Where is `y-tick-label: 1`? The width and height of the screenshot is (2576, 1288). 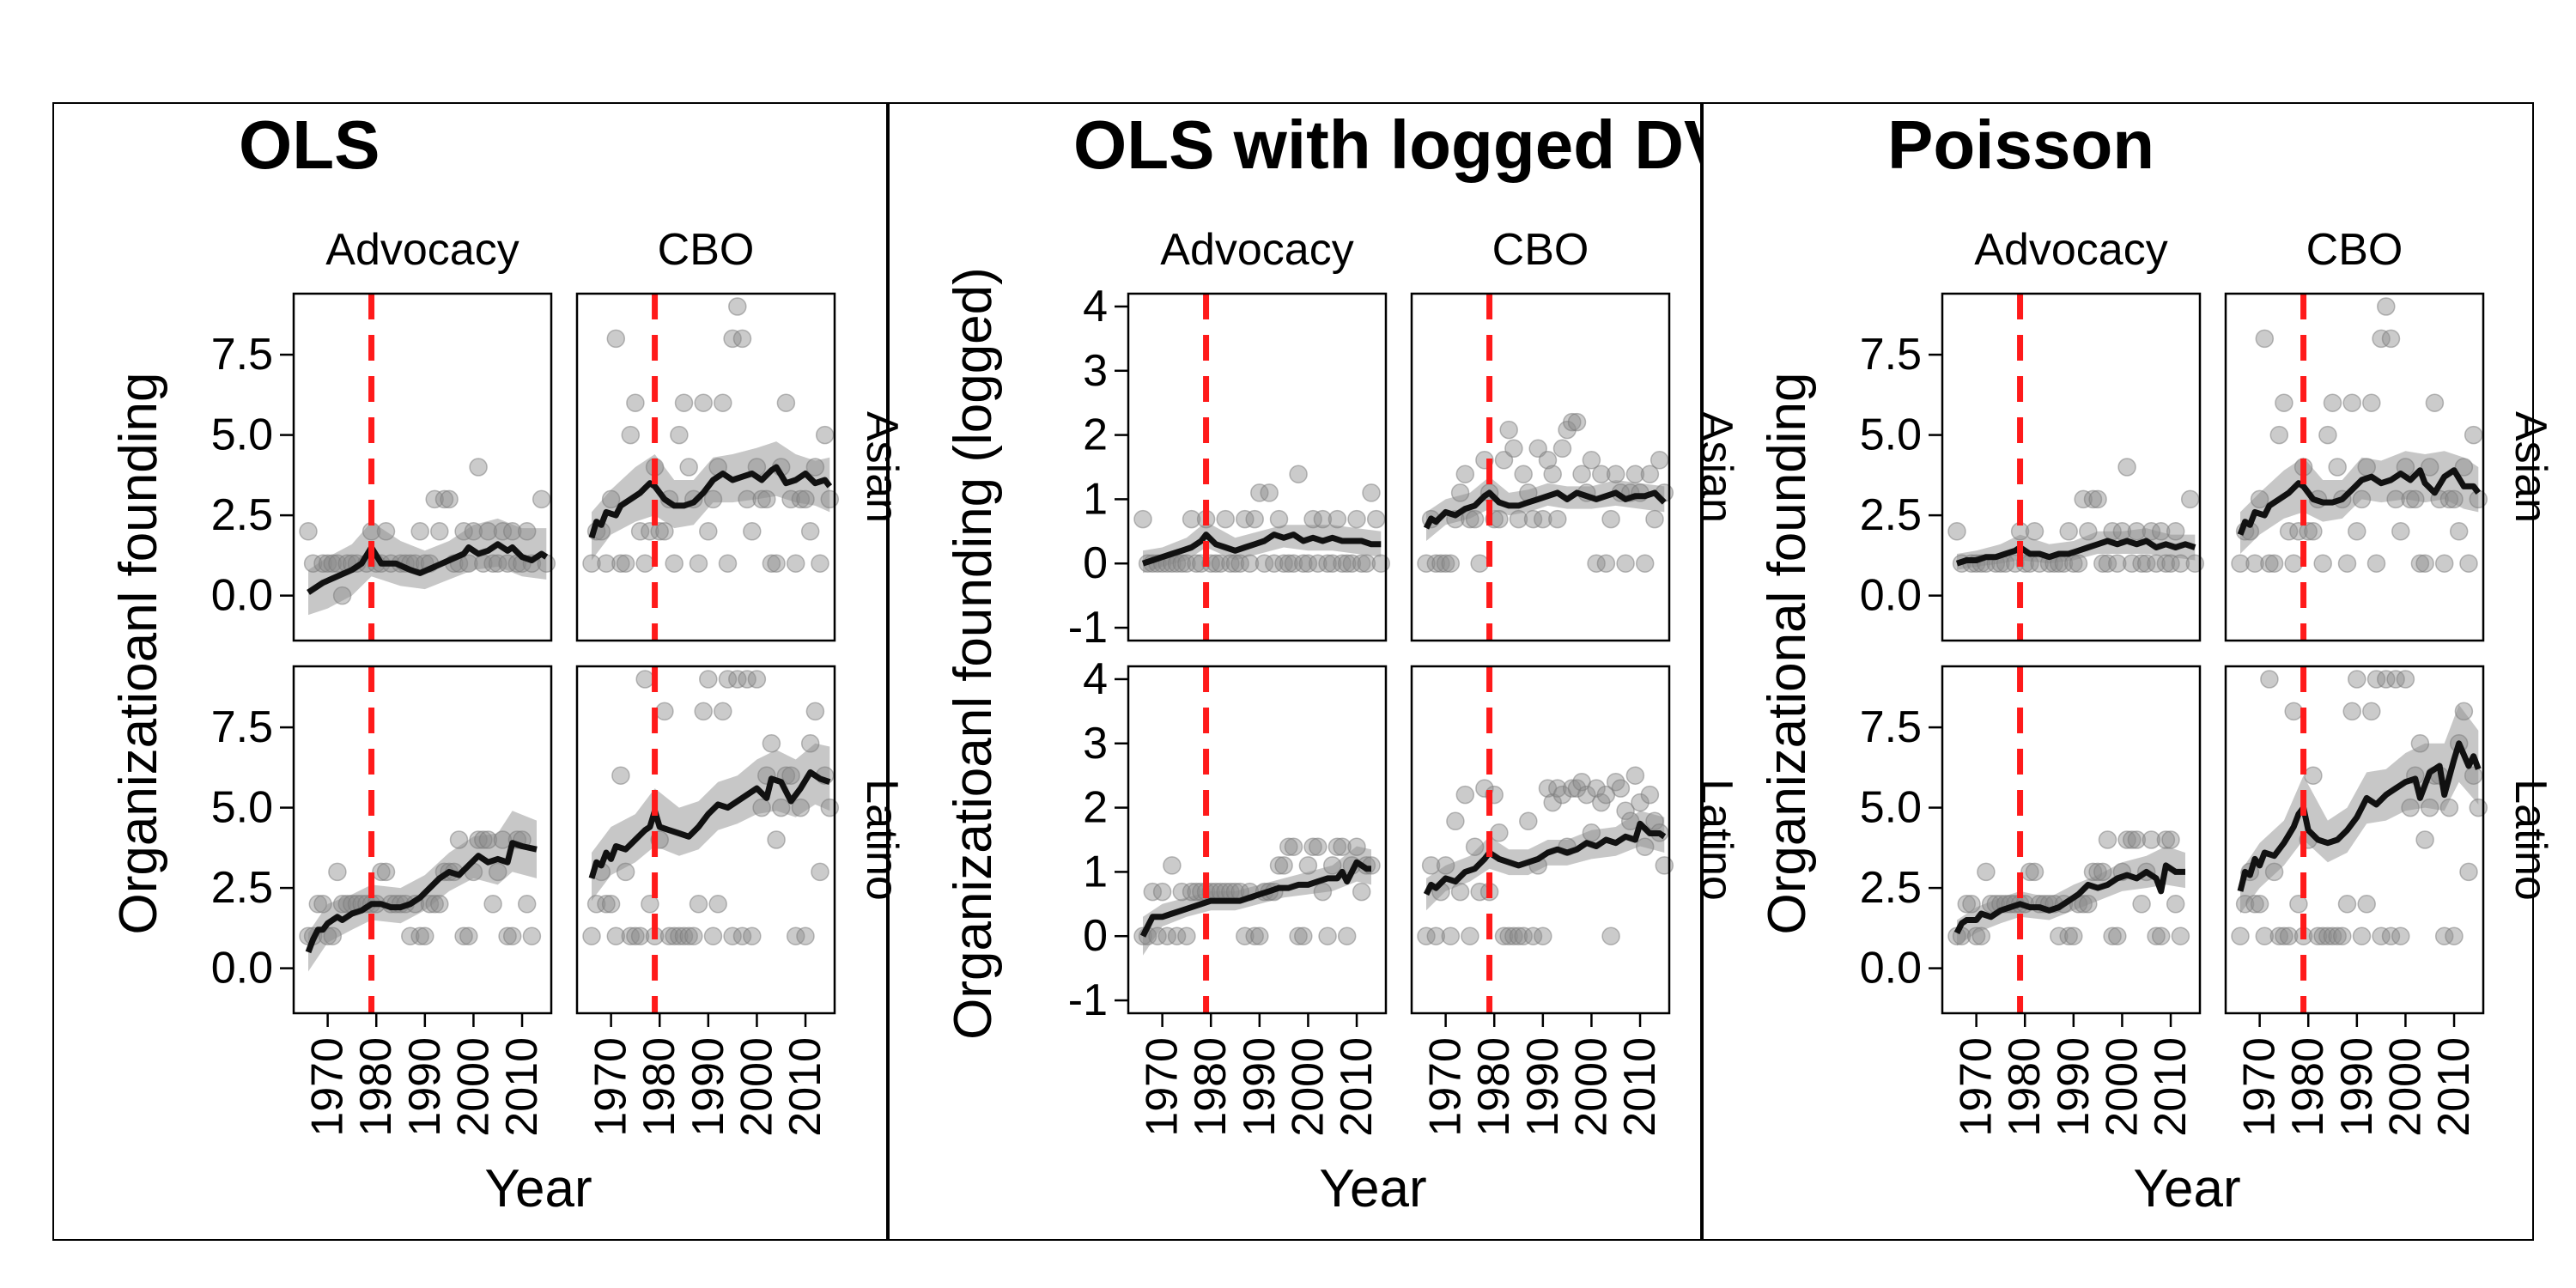 y-tick-label: 1 is located at coordinates (1096, 872).